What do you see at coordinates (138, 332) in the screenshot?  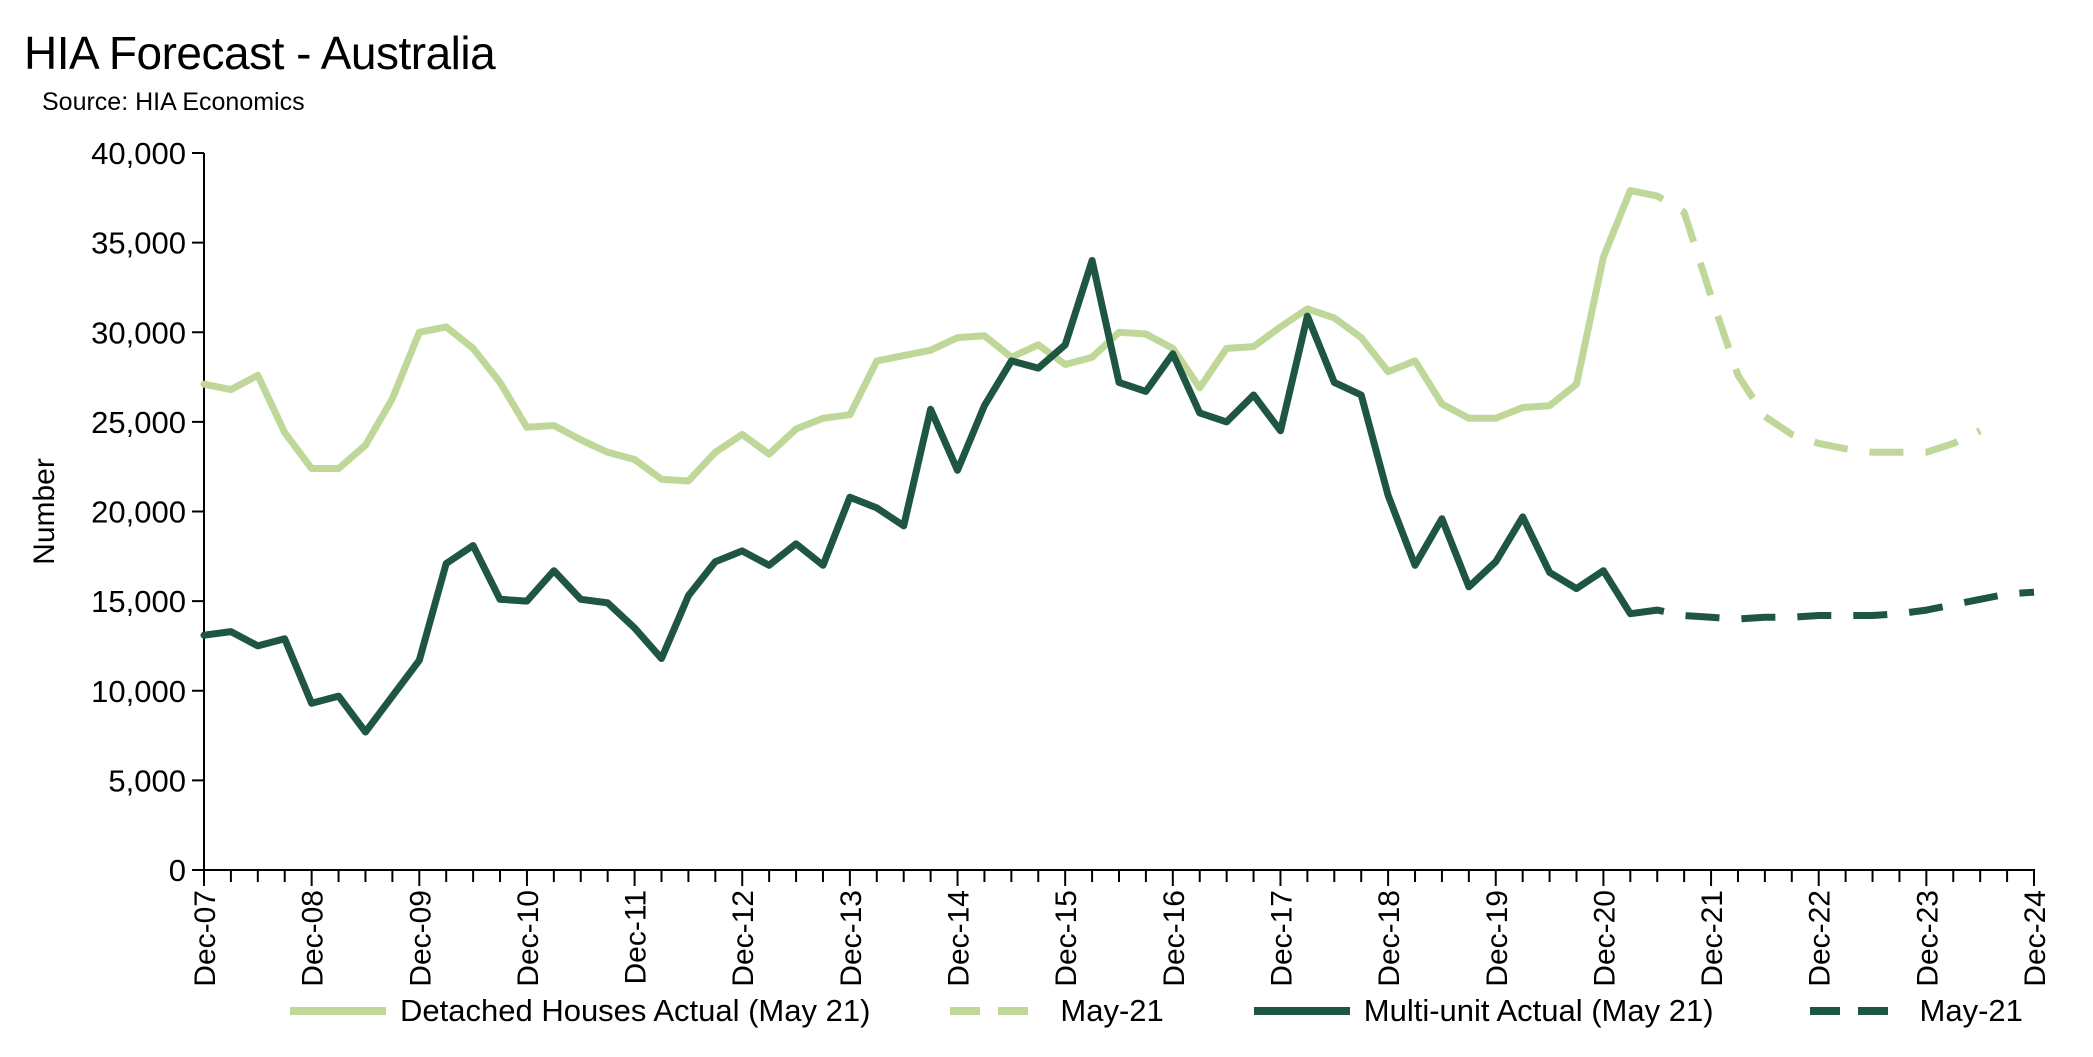 I see `y-tick-label: 30,000` at bounding box center [138, 332].